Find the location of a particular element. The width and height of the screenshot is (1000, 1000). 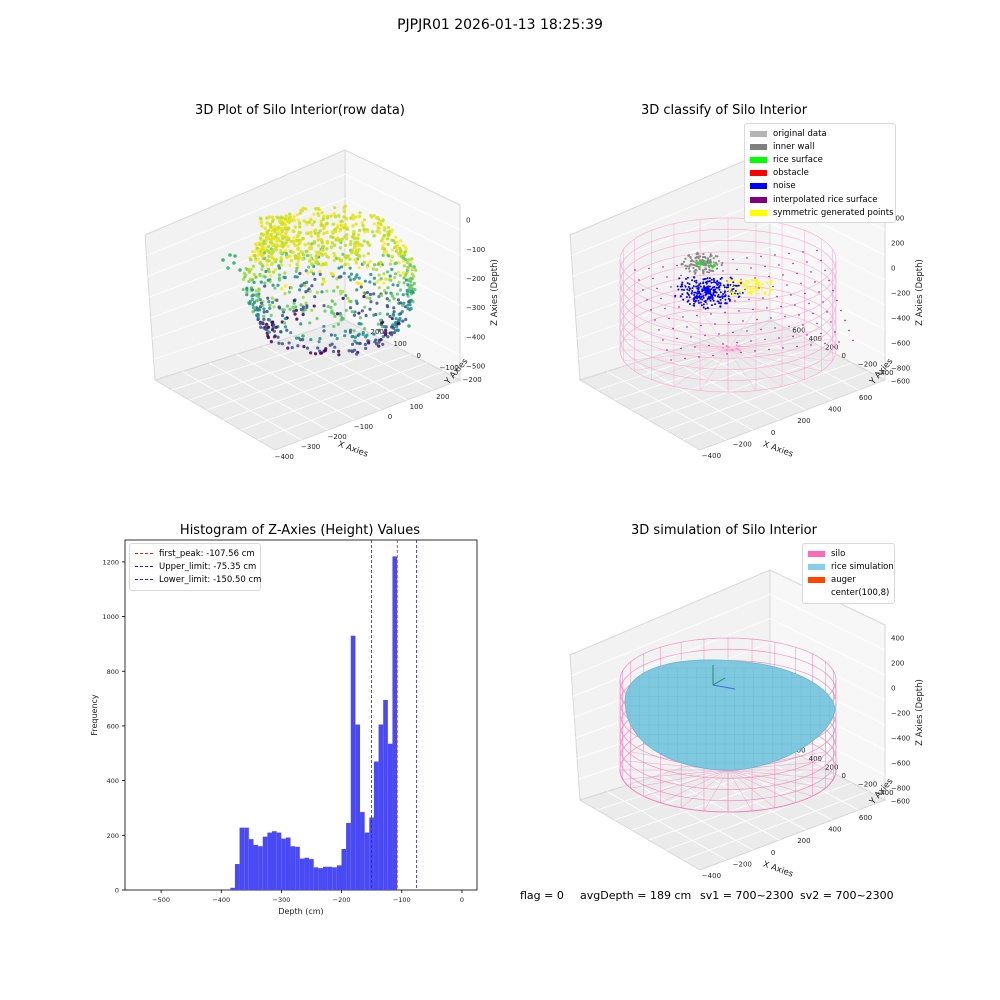

raw-y-tick-label: 100 is located at coordinates (400, 344).